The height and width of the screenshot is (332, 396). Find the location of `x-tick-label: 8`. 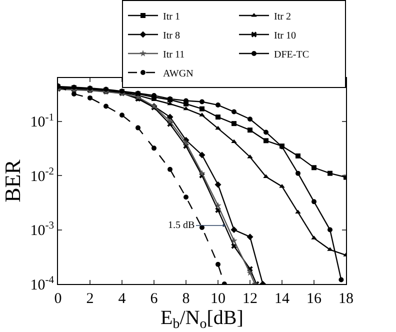

x-tick-label: 8 is located at coordinates (186, 299).